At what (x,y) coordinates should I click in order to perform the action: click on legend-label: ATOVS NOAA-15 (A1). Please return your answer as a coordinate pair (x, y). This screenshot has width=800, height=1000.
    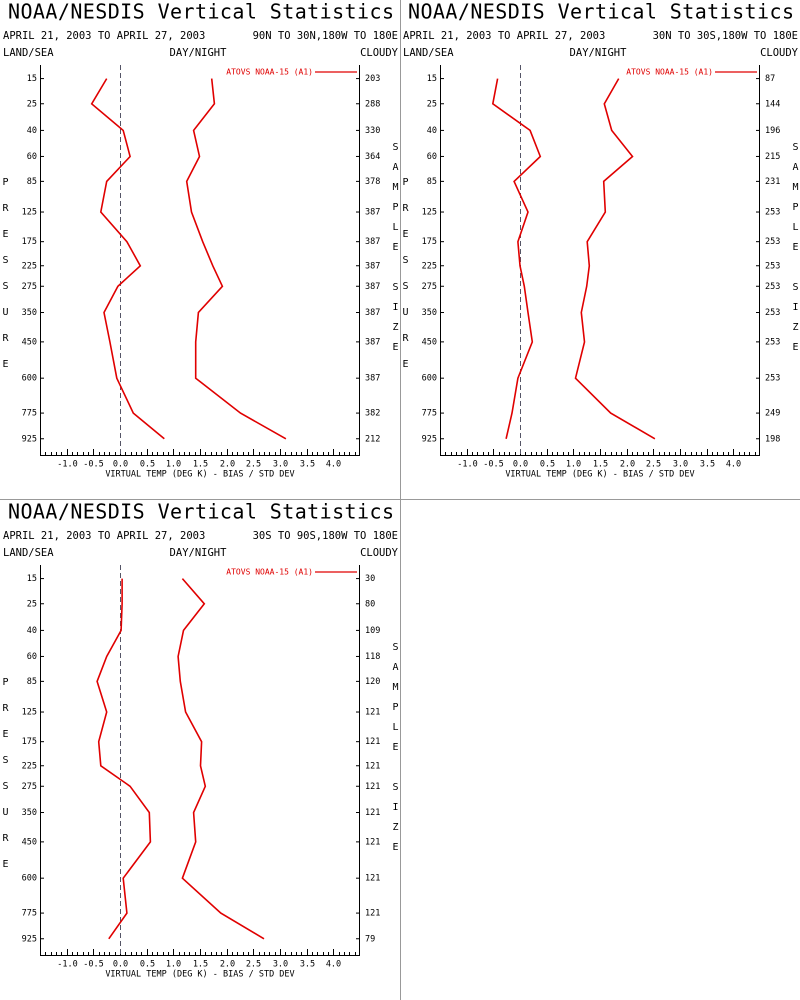
    Looking at the image, I should click on (269, 572).